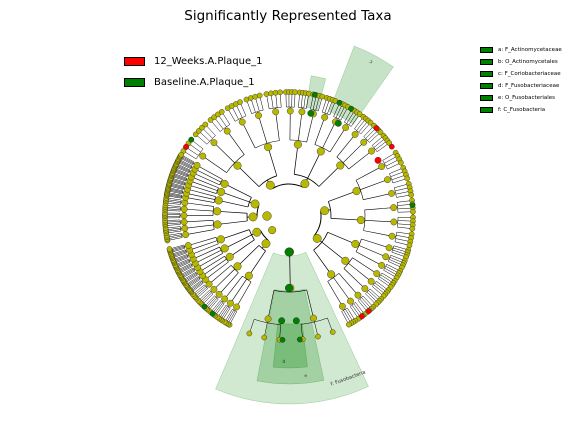 This screenshot has height=432, width=576. What do you see at coordinates (208, 61) in the screenshot?
I see `legend-label-12-weeks: 12_Weeks.A.Plaque_1` at bounding box center [208, 61].